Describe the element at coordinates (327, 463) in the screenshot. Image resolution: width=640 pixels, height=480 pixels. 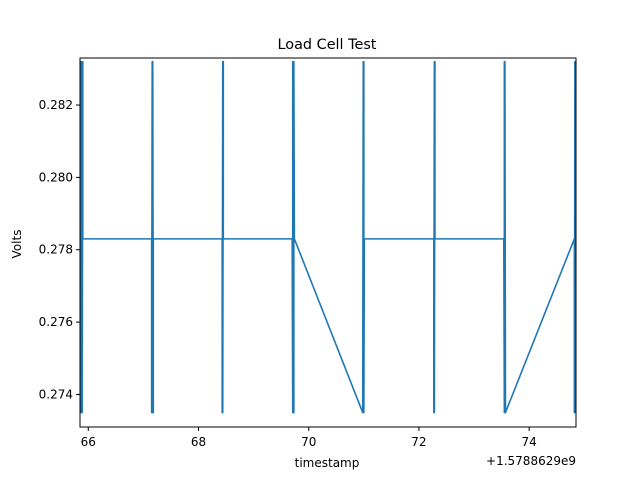
I see `x-axis-label: timestamp` at that location.